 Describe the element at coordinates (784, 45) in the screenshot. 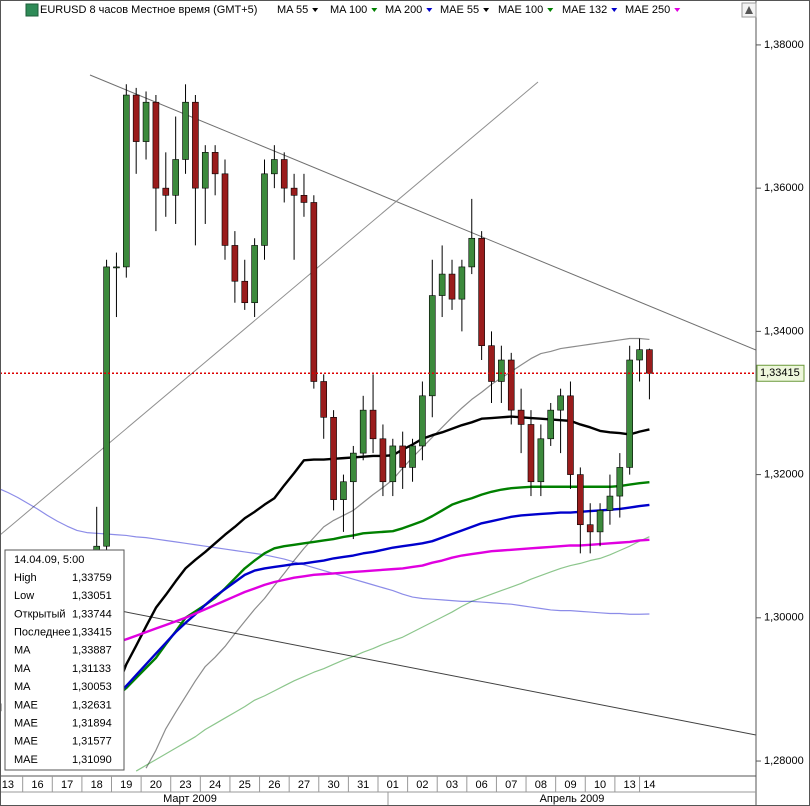

I see `y-tick-label: 1,38000` at that location.